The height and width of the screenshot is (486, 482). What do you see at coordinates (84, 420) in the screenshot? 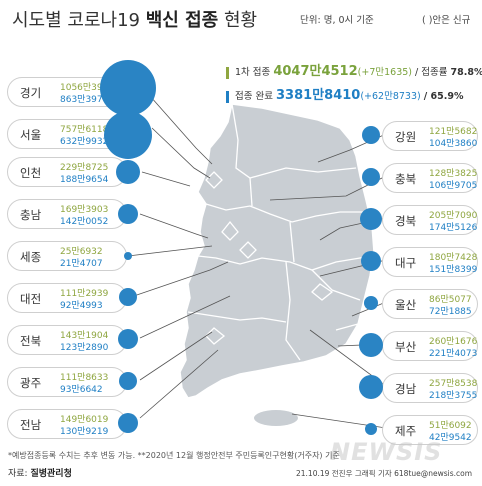
I see `first-dose-count: 149만6019` at bounding box center [84, 420].